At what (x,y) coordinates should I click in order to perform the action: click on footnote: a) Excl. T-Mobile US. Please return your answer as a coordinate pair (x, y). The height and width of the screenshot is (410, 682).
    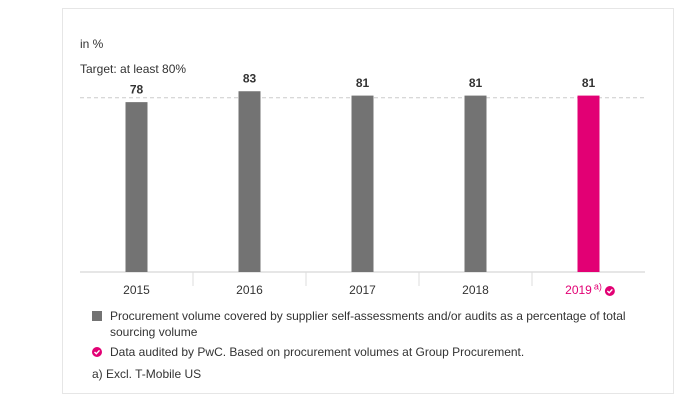
    Looking at the image, I should click on (147, 374).